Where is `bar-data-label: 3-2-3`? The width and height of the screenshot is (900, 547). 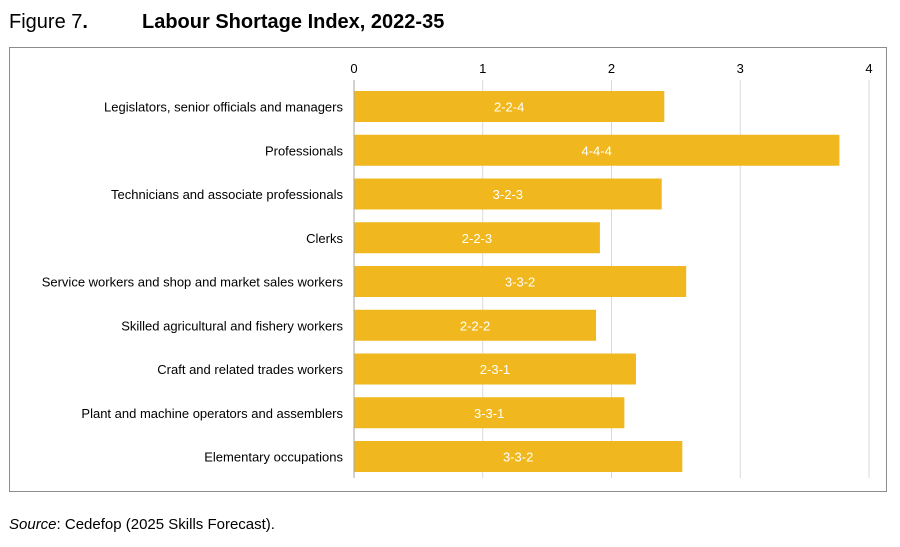 bar-data-label: 3-2-3 is located at coordinates (508, 194).